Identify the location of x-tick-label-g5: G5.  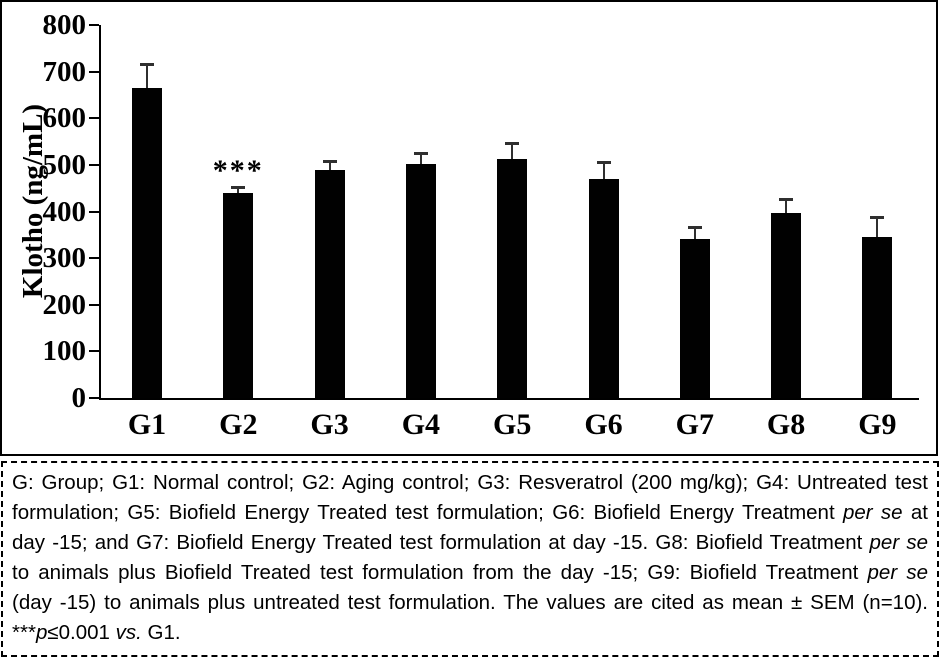
(512, 424).